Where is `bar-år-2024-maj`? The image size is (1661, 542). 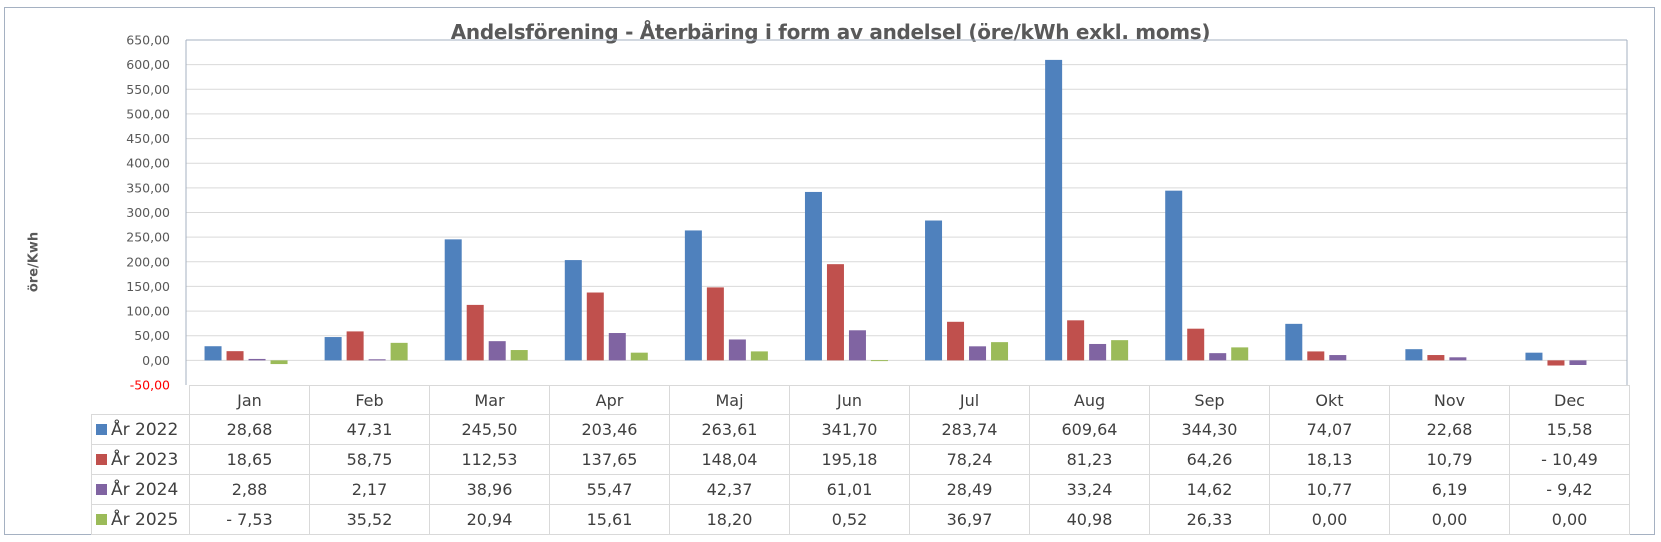
bar-år-2024-maj is located at coordinates (737, 350).